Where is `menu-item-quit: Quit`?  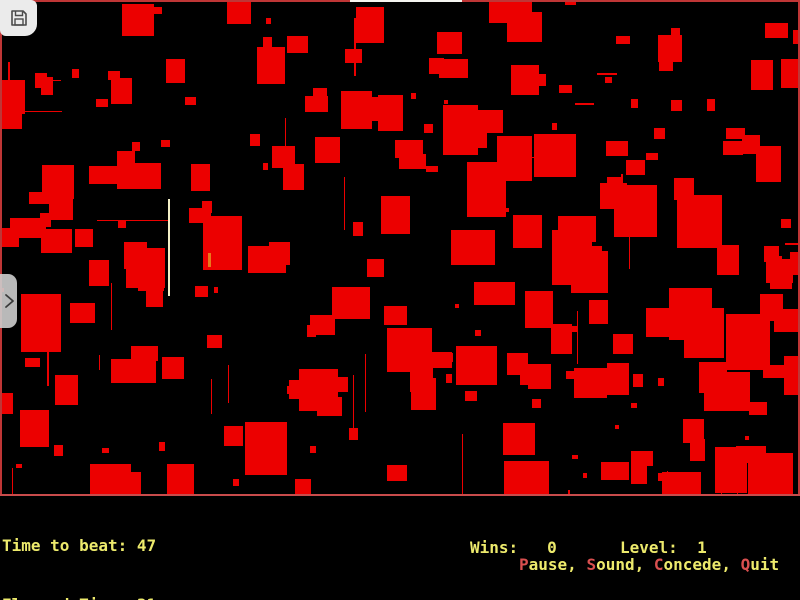
menu-item-quit: Quit is located at coordinates (760, 564).